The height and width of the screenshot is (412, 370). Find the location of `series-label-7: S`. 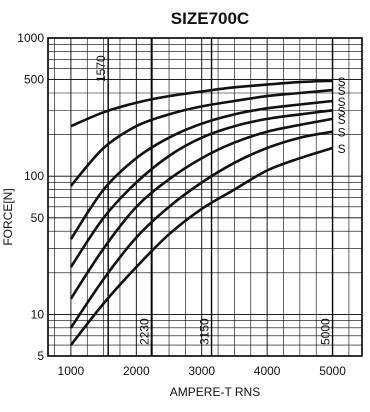

series-label-7: S is located at coordinates (342, 149).